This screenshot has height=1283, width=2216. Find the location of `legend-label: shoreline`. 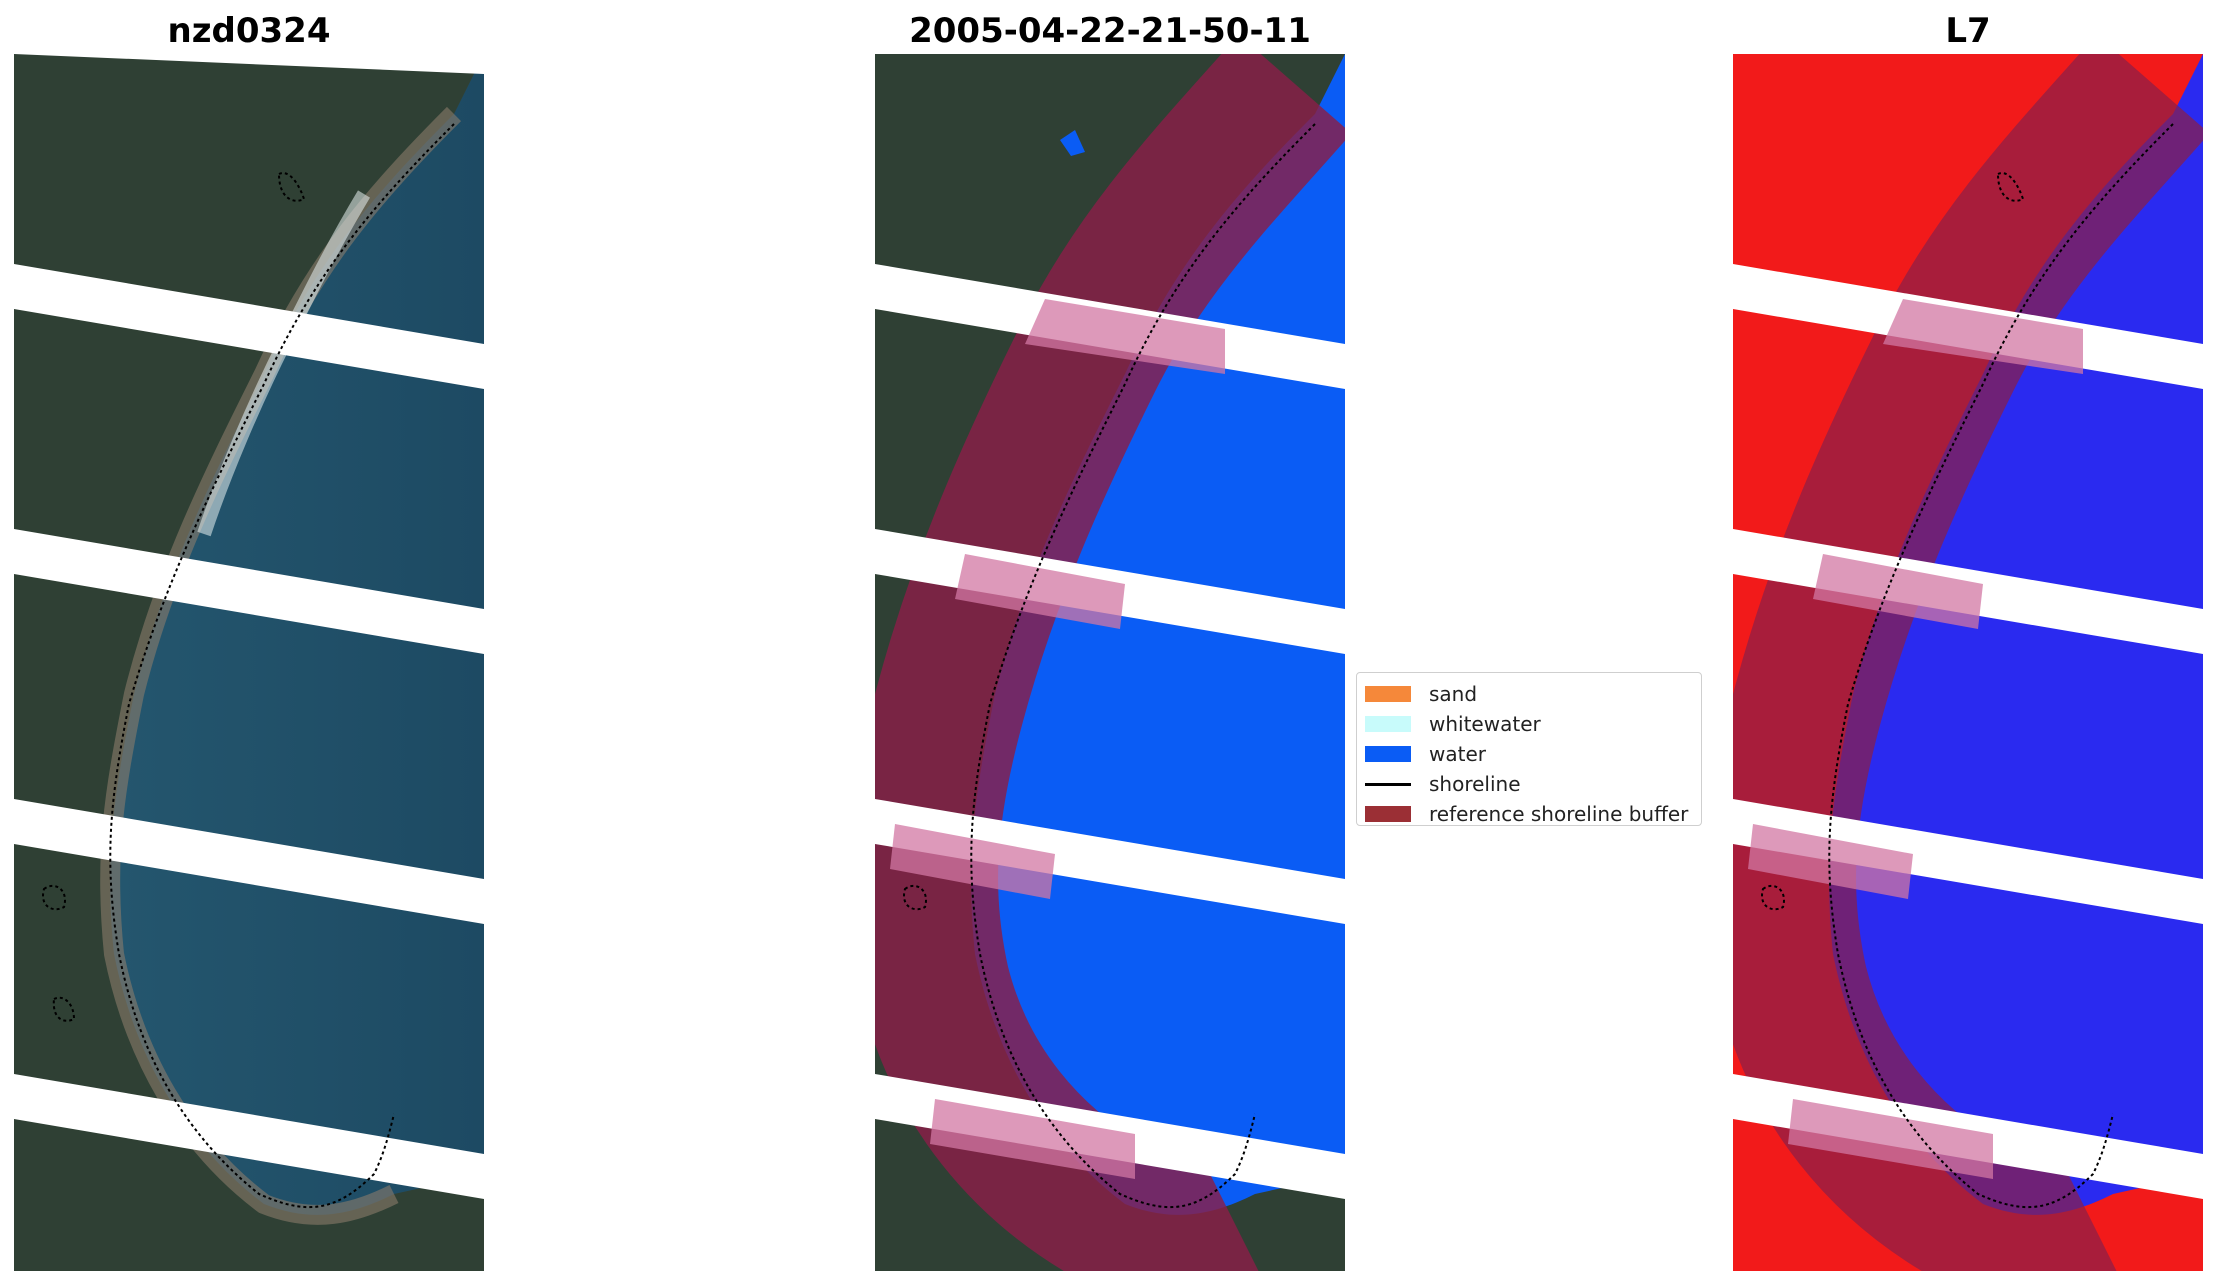

legend-label: shoreline is located at coordinates (1475, 784).